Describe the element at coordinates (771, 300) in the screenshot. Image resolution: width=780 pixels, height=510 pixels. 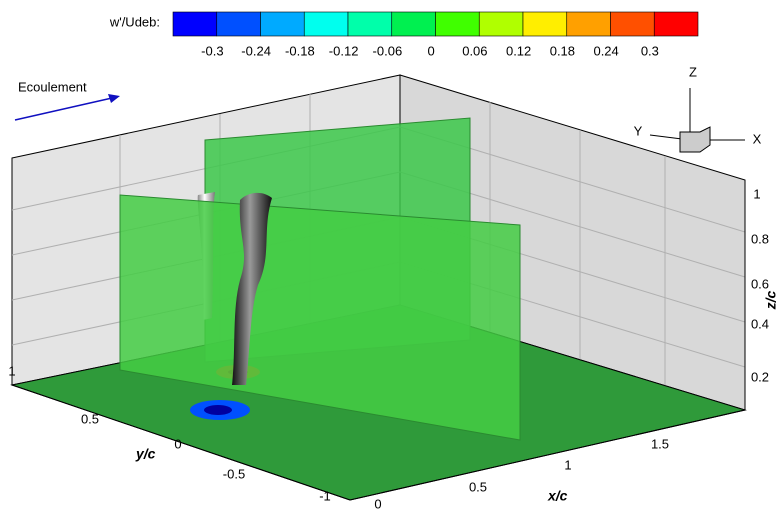
I see `z-axis-title: z/c` at that location.